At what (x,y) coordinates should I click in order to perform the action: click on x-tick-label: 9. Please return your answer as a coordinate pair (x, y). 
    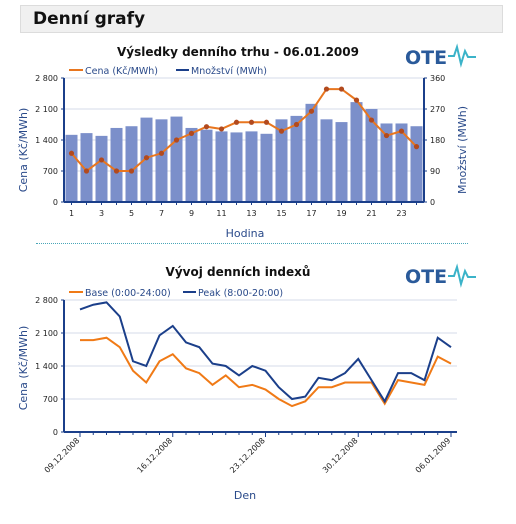
    Looking at the image, I should click on (191, 213).